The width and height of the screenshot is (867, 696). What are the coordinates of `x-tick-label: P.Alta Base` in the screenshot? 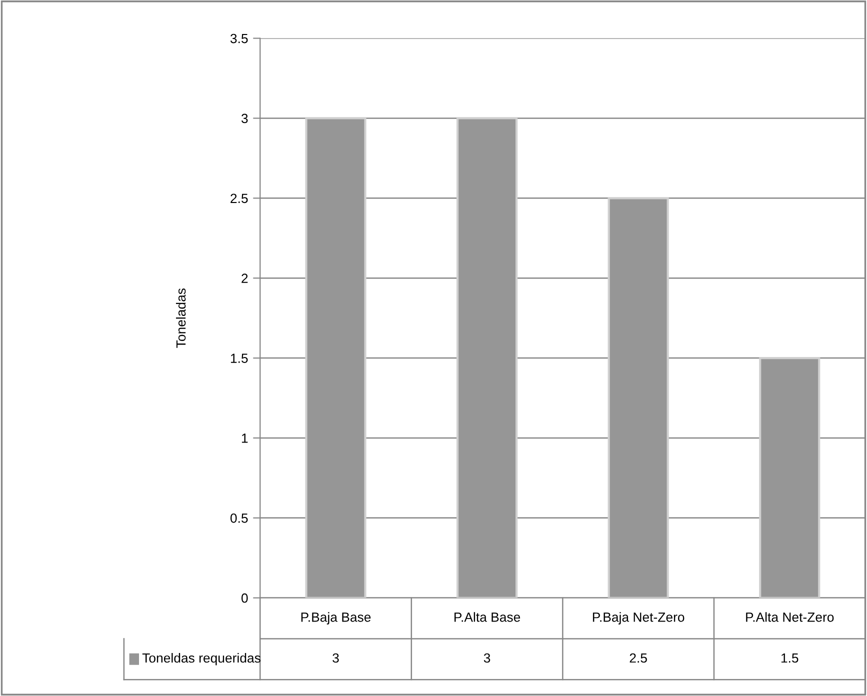 It's located at (487, 617).